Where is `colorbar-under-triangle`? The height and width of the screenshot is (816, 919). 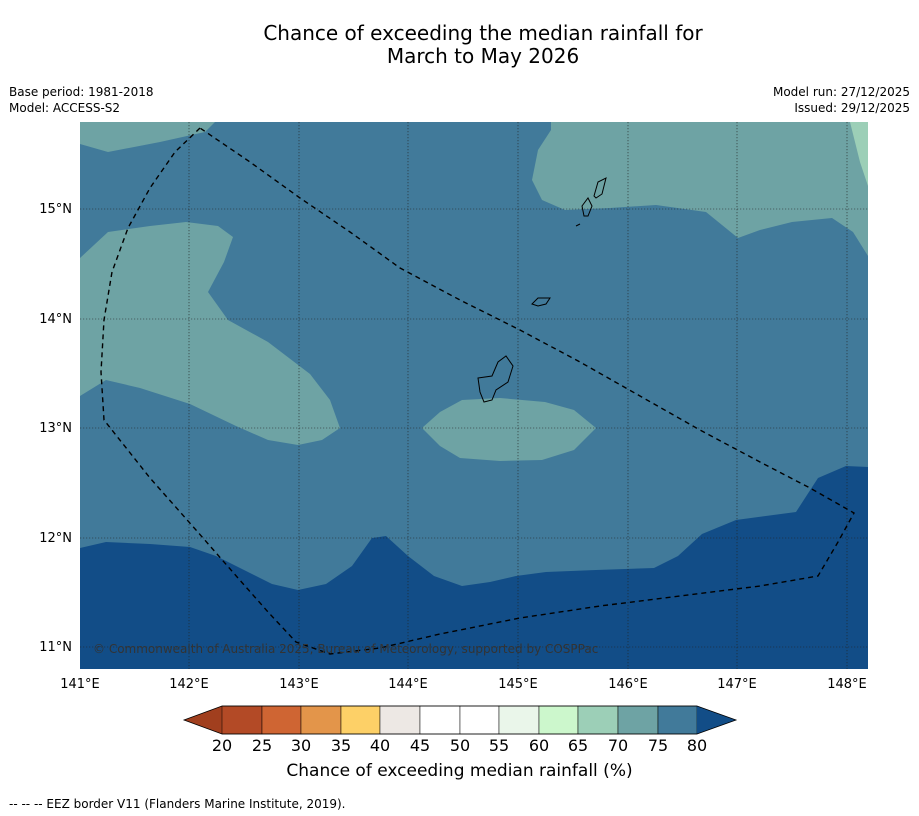
colorbar-under-triangle is located at coordinates (203, 720).